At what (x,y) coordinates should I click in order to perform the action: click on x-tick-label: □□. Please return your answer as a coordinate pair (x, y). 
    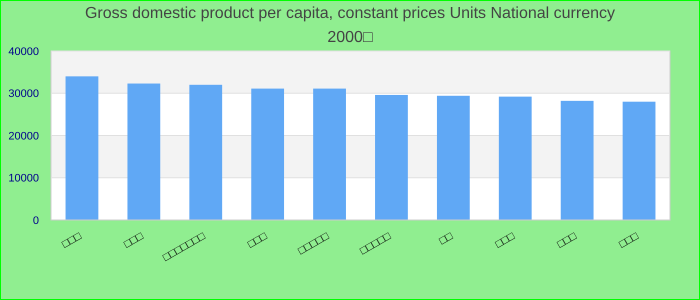
    Looking at the image, I should click on (446, 239).